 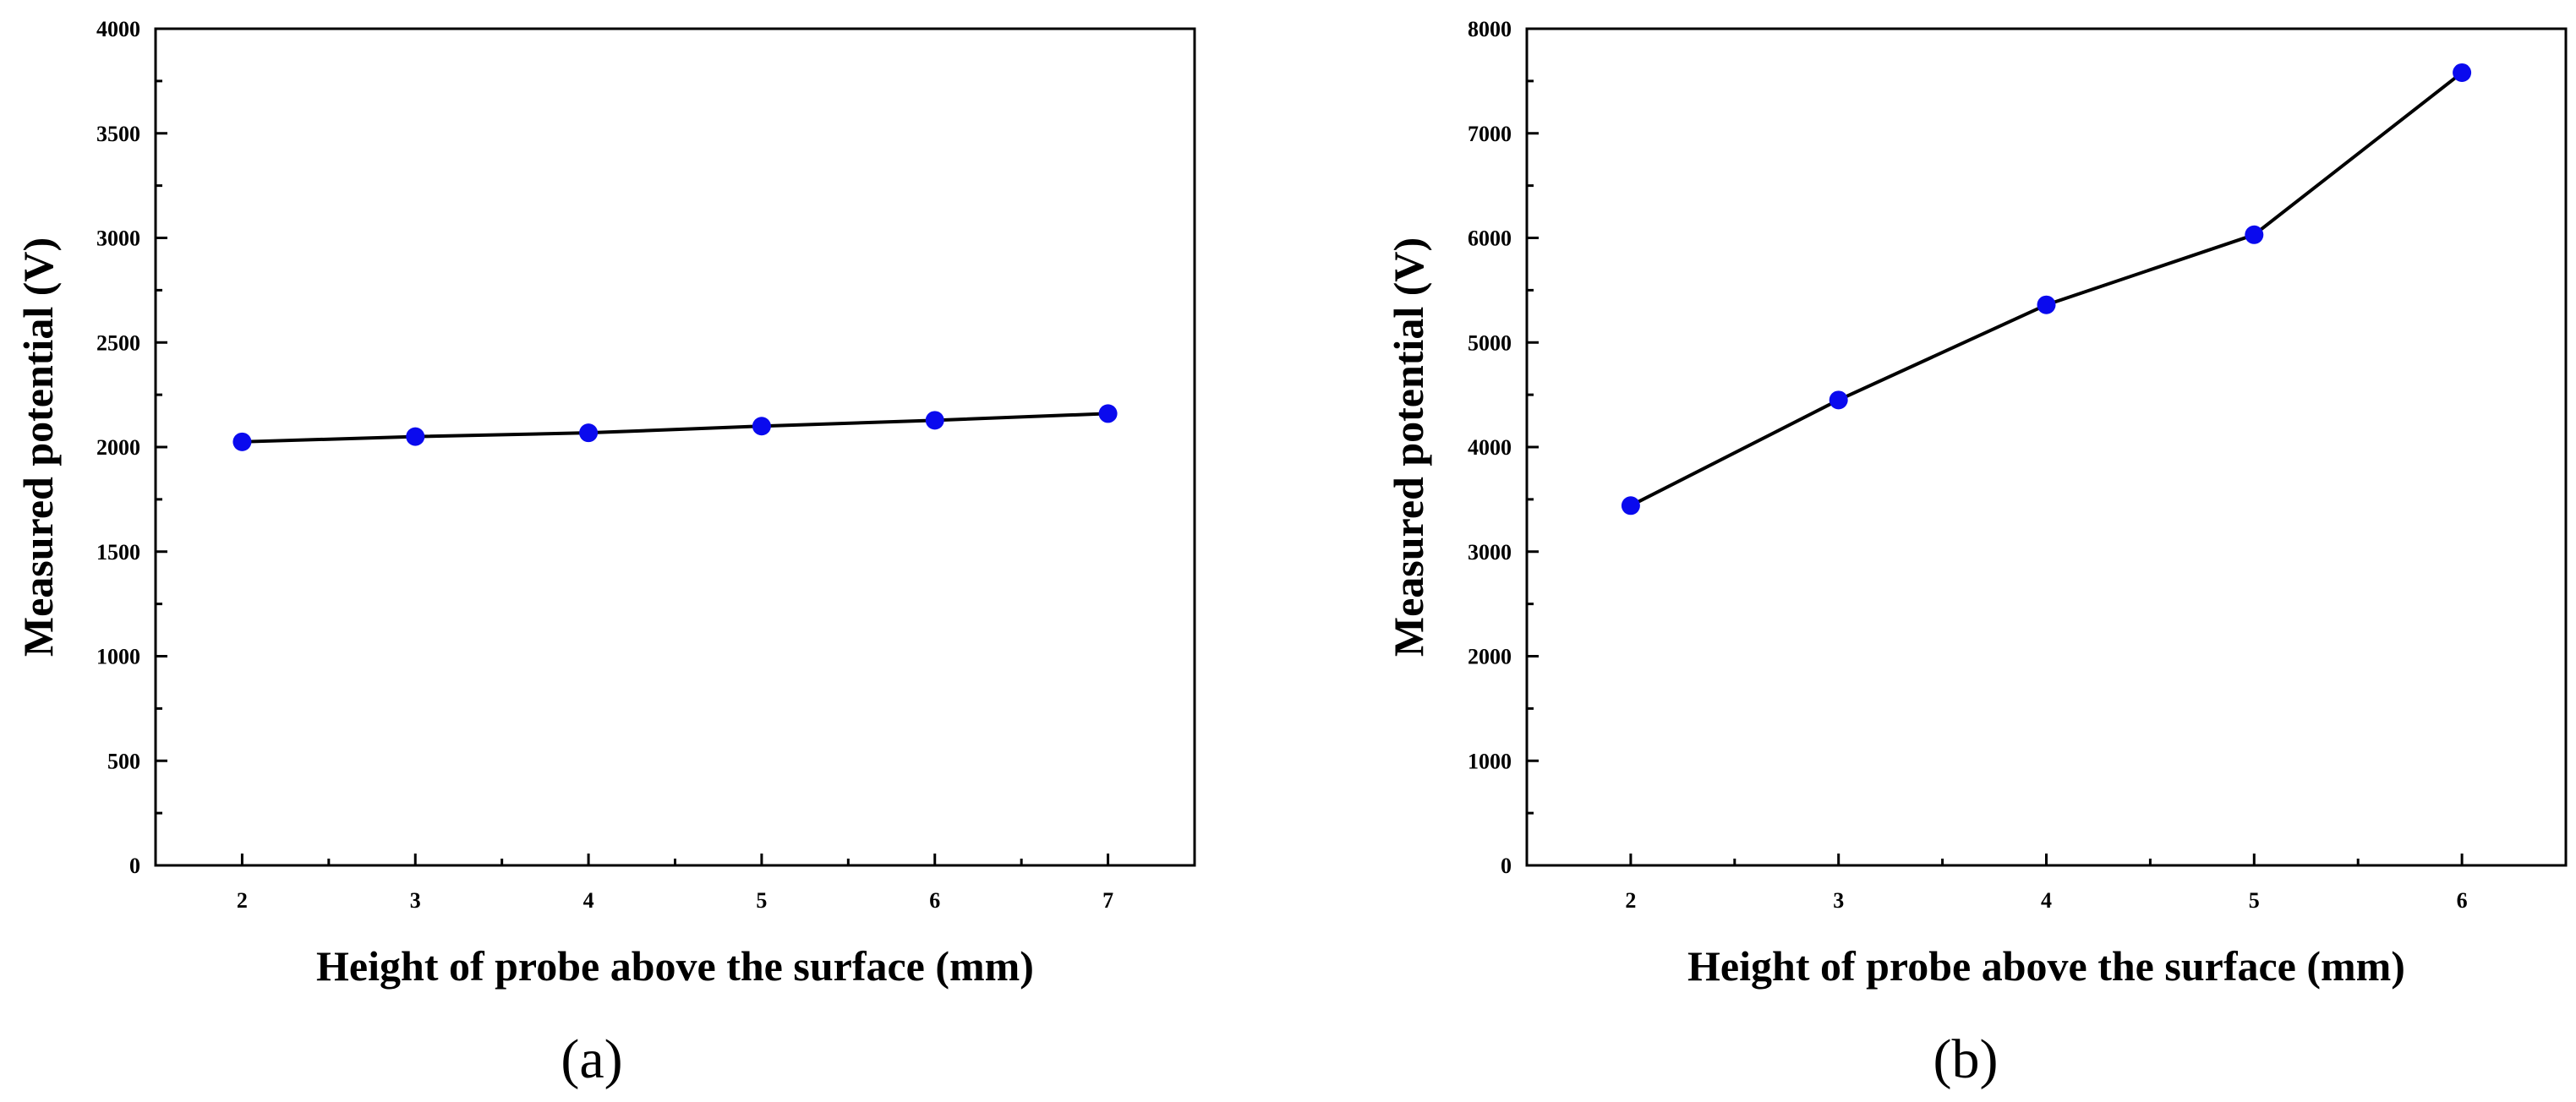 What do you see at coordinates (591, 1059) in the screenshot?
I see `panel-label: (a)` at bounding box center [591, 1059].